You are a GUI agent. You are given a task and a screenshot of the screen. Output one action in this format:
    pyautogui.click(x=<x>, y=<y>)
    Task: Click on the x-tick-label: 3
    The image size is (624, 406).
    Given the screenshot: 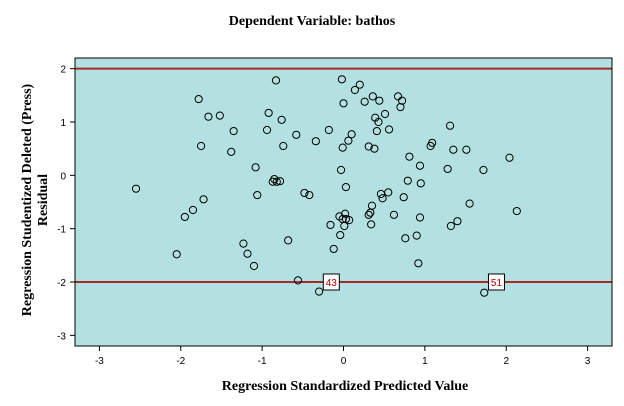 What is the action you would take?
    pyautogui.click(x=588, y=361)
    